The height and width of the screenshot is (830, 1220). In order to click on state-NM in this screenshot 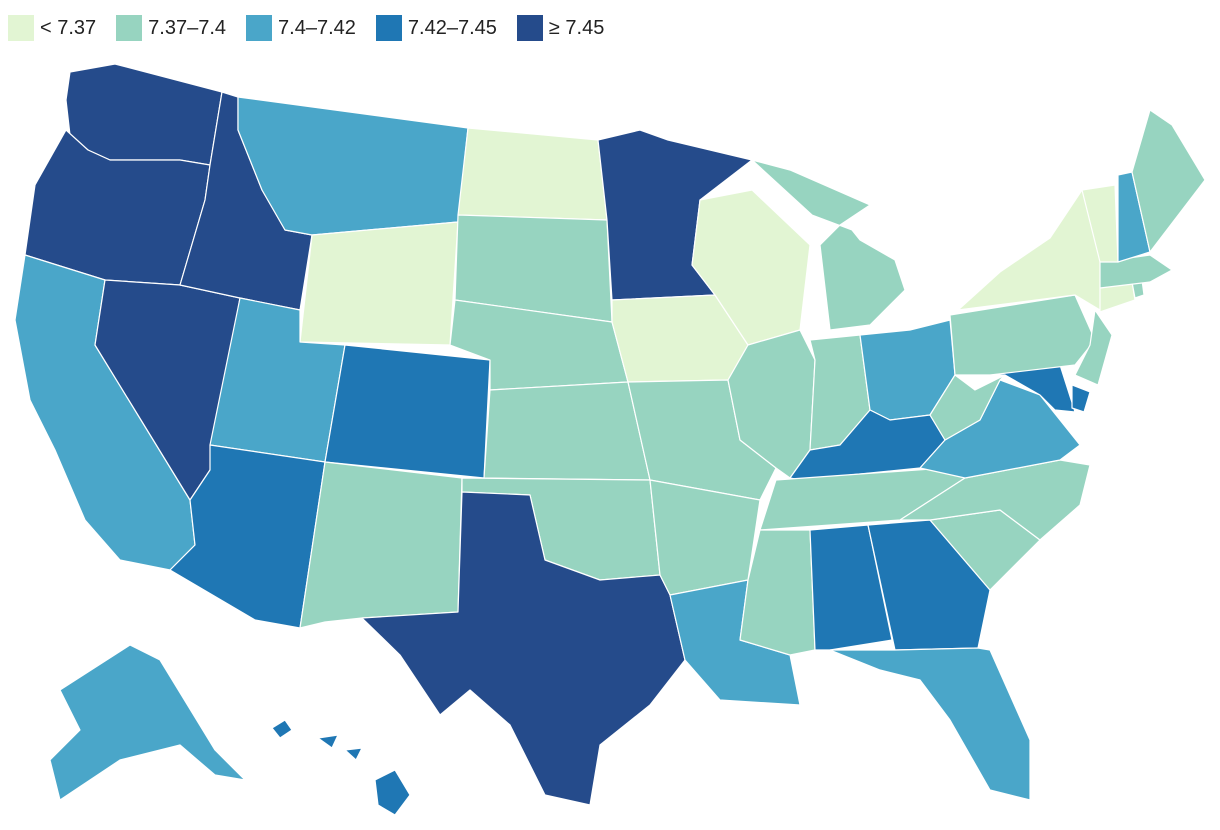, I will do `click(381, 545)`.